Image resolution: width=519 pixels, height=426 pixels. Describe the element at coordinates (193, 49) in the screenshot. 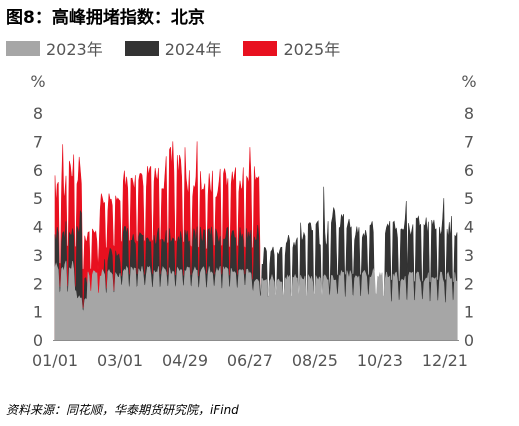

I see `legend-label-2024: 2024年` at that location.